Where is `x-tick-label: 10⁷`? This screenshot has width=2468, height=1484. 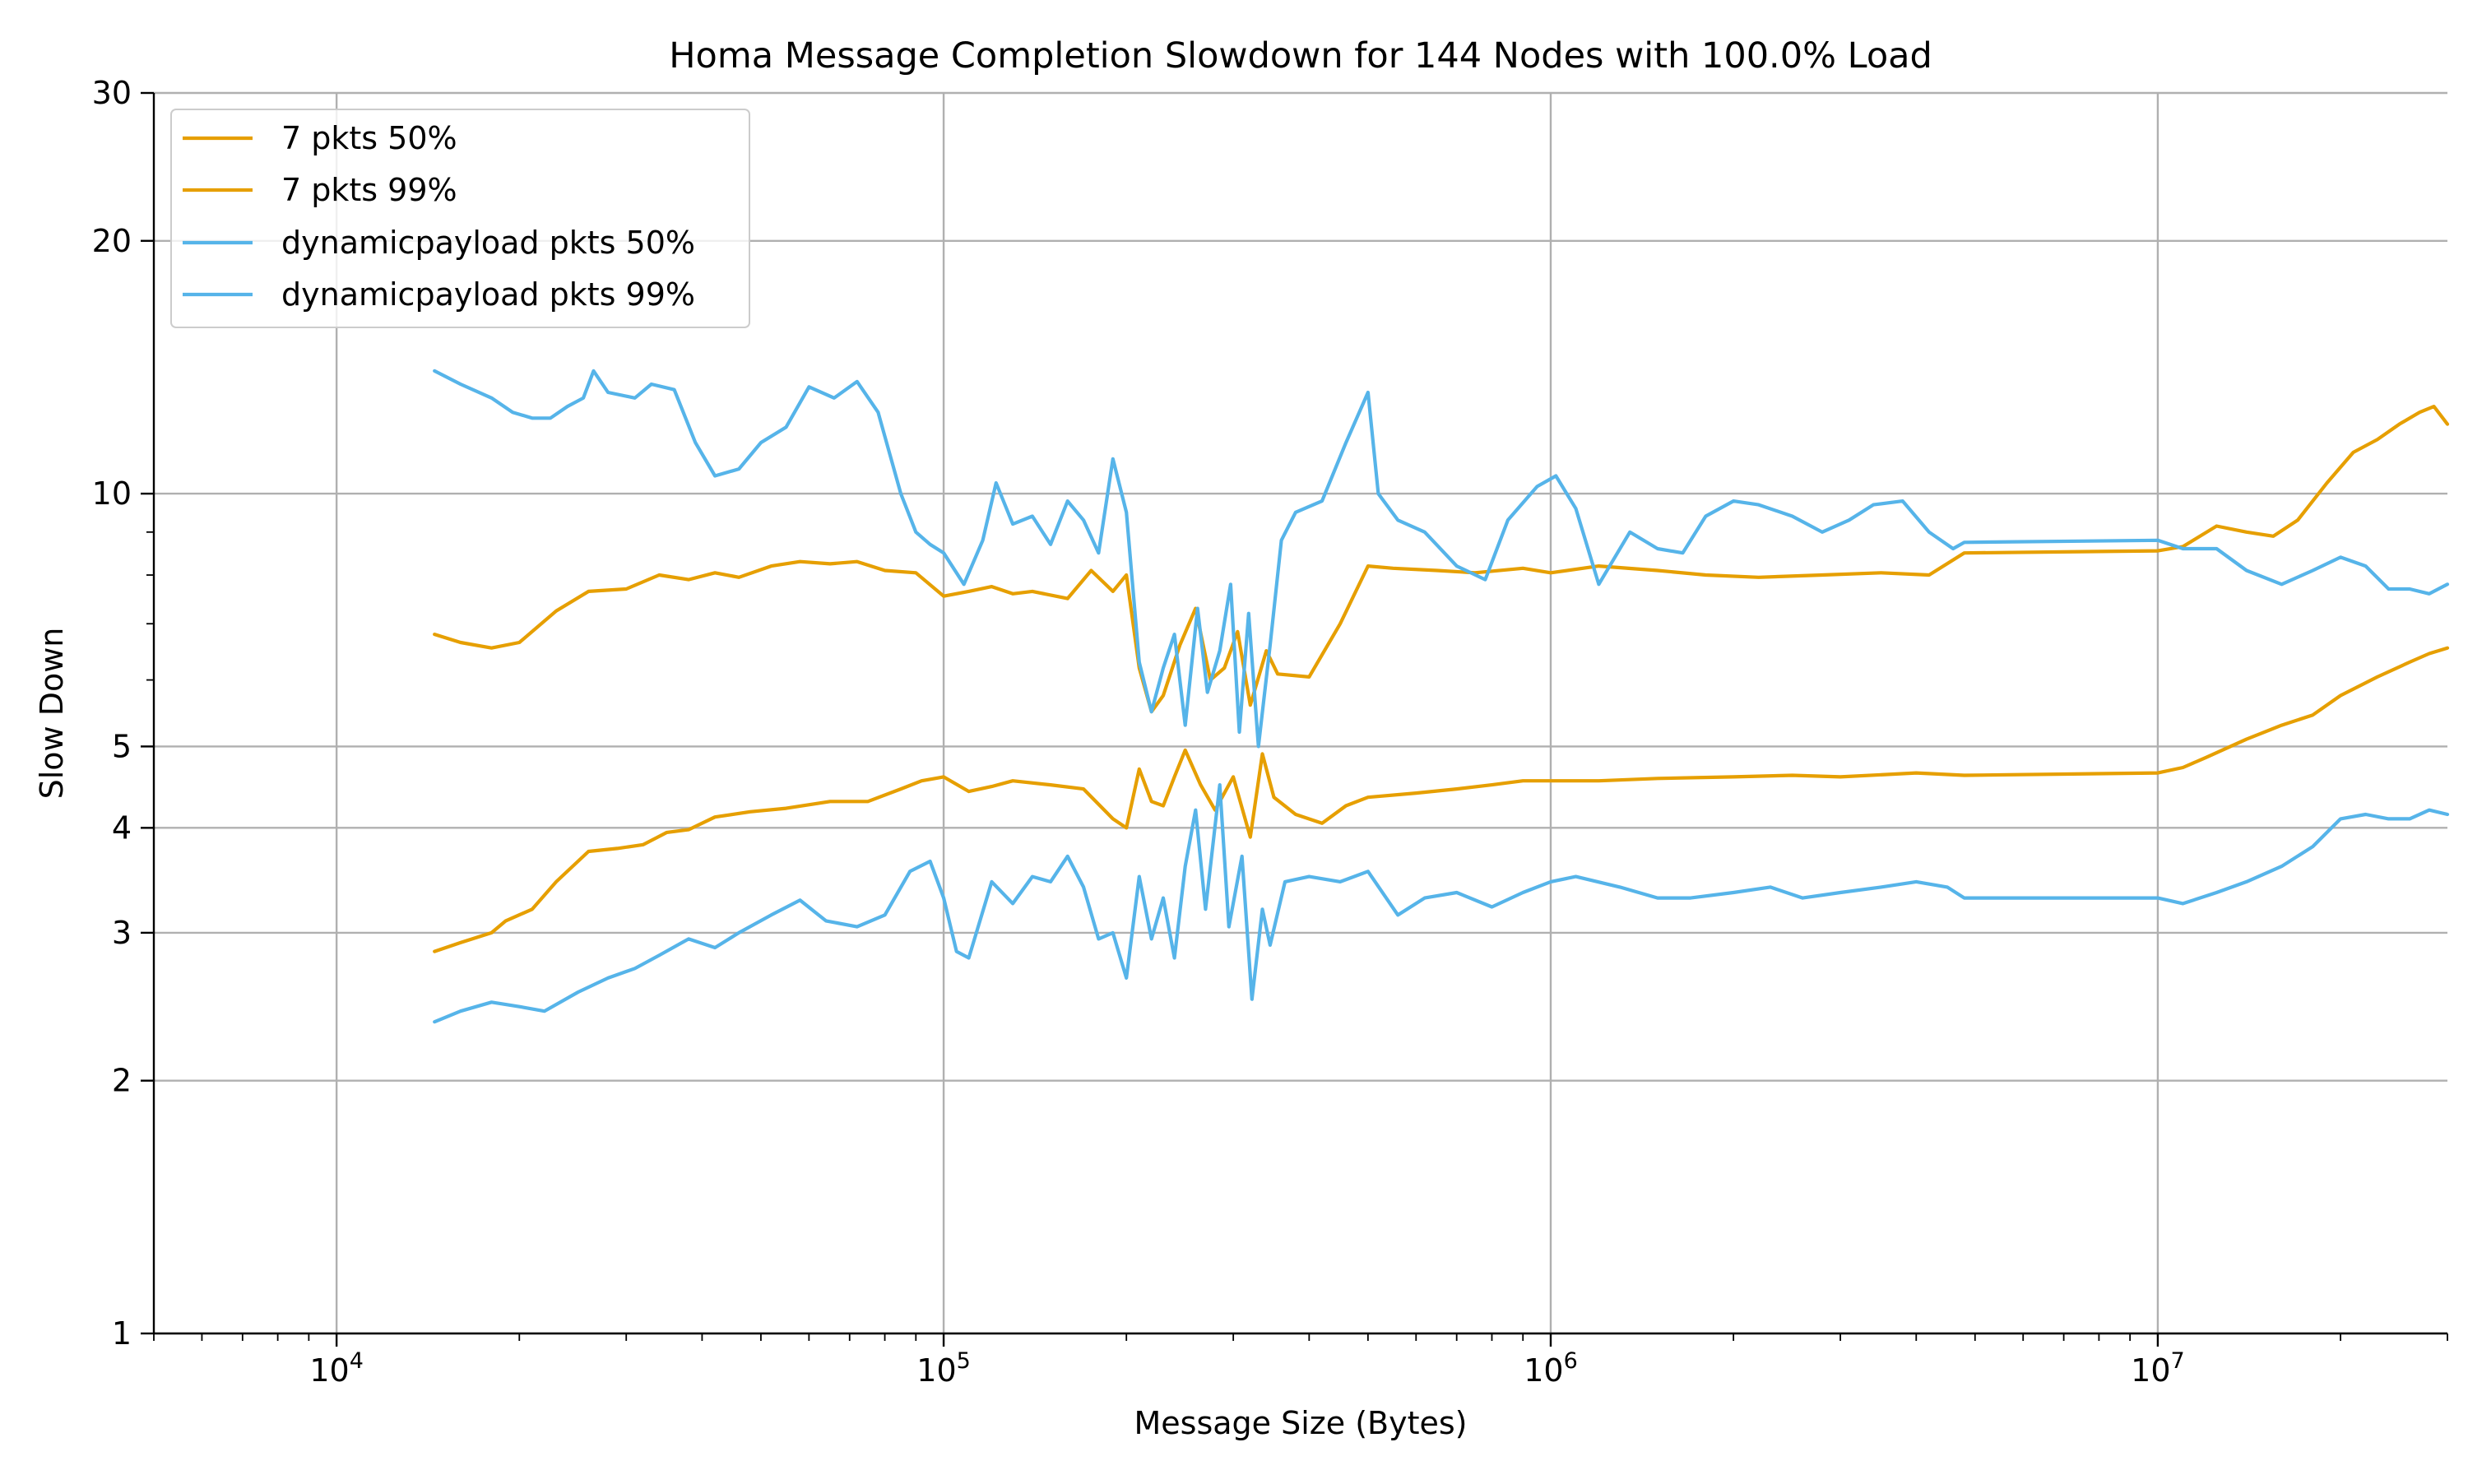 x-tick-label: 10⁷ is located at coordinates (2158, 1368).